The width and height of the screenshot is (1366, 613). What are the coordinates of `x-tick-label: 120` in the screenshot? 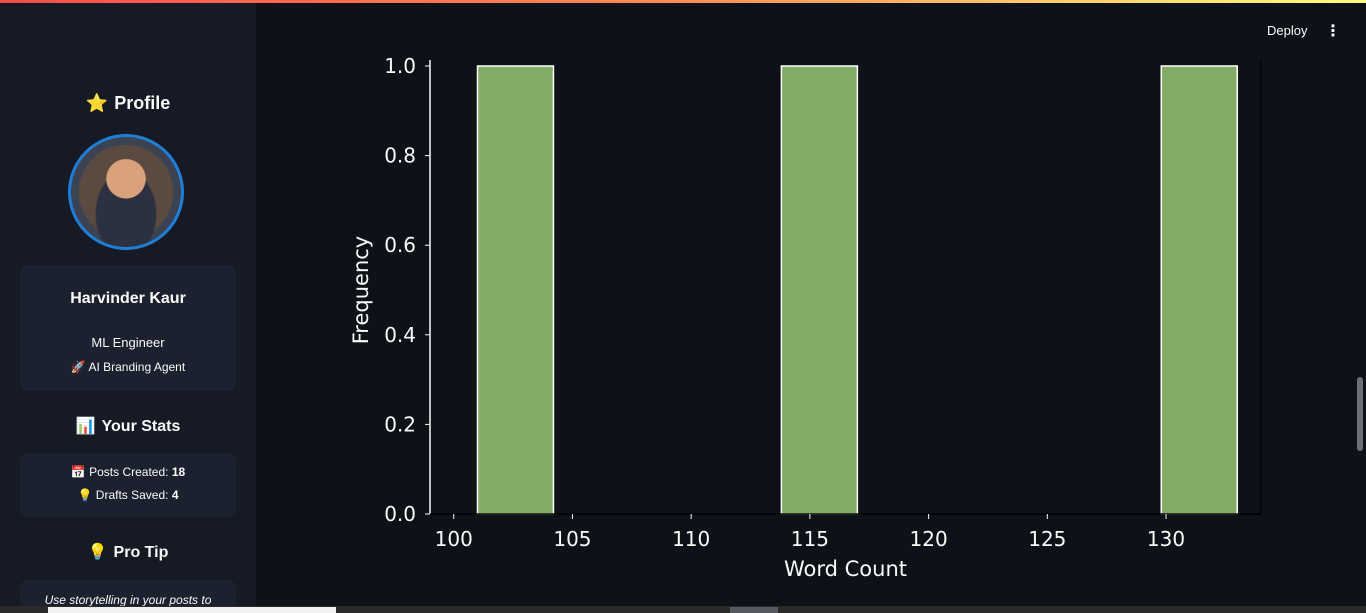 It's located at (929, 539).